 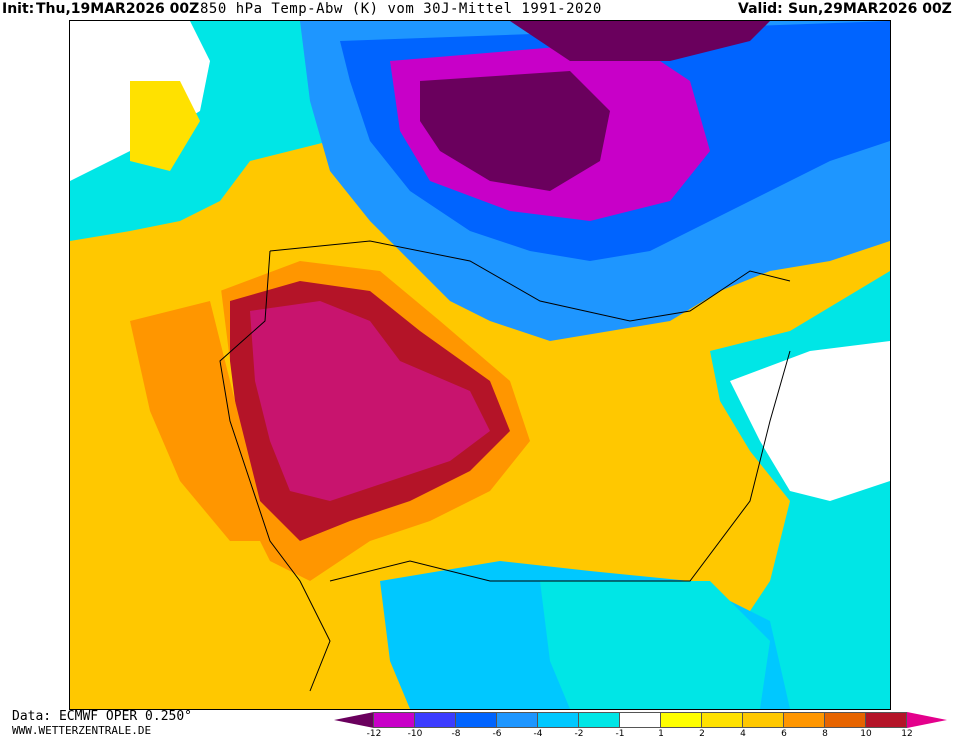 What do you see at coordinates (497, 734) in the screenshot?
I see `colorbar-tick-label: -6` at bounding box center [497, 734].